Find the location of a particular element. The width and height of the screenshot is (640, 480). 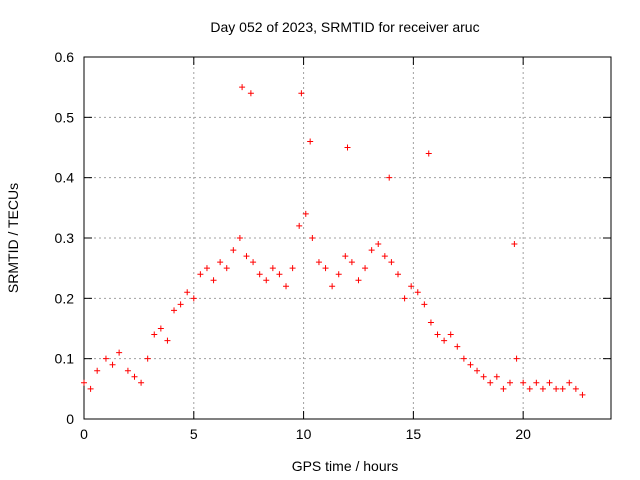

y-axis-label: SRMTID / TECUs is located at coordinates (13, 238).